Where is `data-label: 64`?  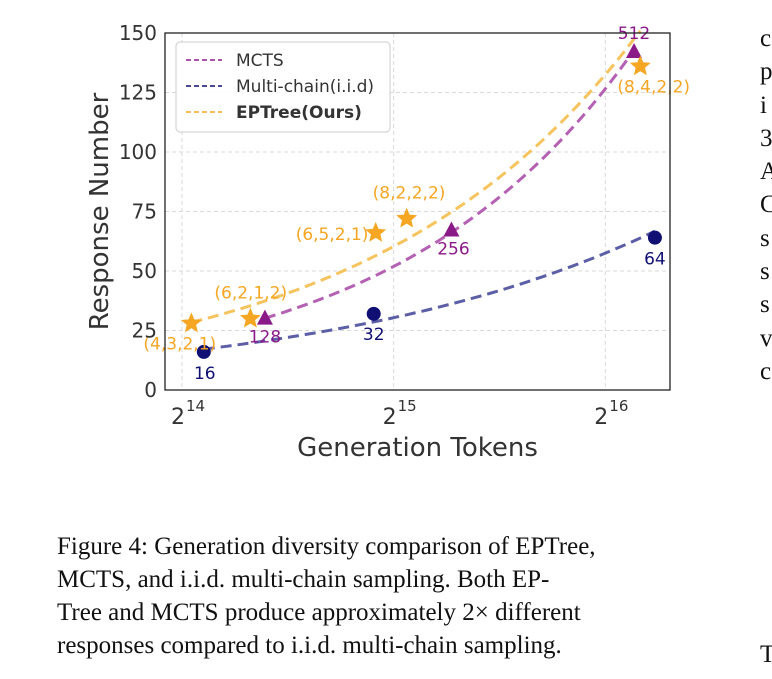
data-label: 64 is located at coordinates (655, 260).